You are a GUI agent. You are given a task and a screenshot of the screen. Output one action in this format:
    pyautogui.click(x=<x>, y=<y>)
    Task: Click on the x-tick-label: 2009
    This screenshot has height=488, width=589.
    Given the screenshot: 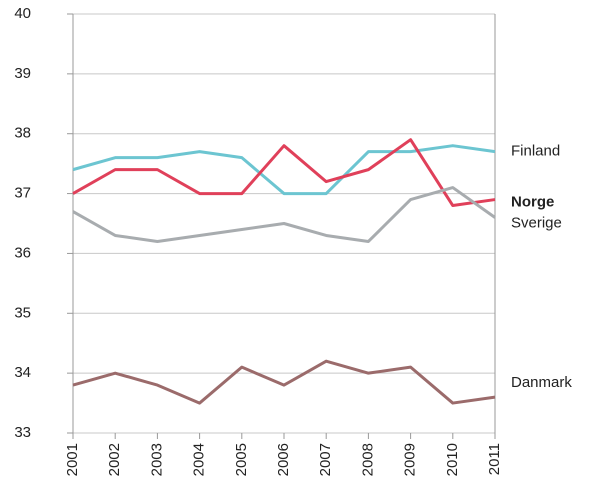 What is the action you would take?
    pyautogui.click(x=410, y=459)
    